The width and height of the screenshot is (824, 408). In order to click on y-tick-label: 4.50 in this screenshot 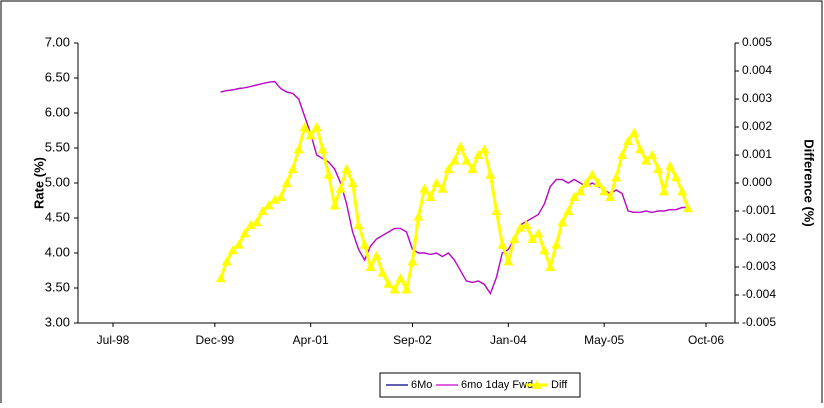, I will do `click(57, 216)`.